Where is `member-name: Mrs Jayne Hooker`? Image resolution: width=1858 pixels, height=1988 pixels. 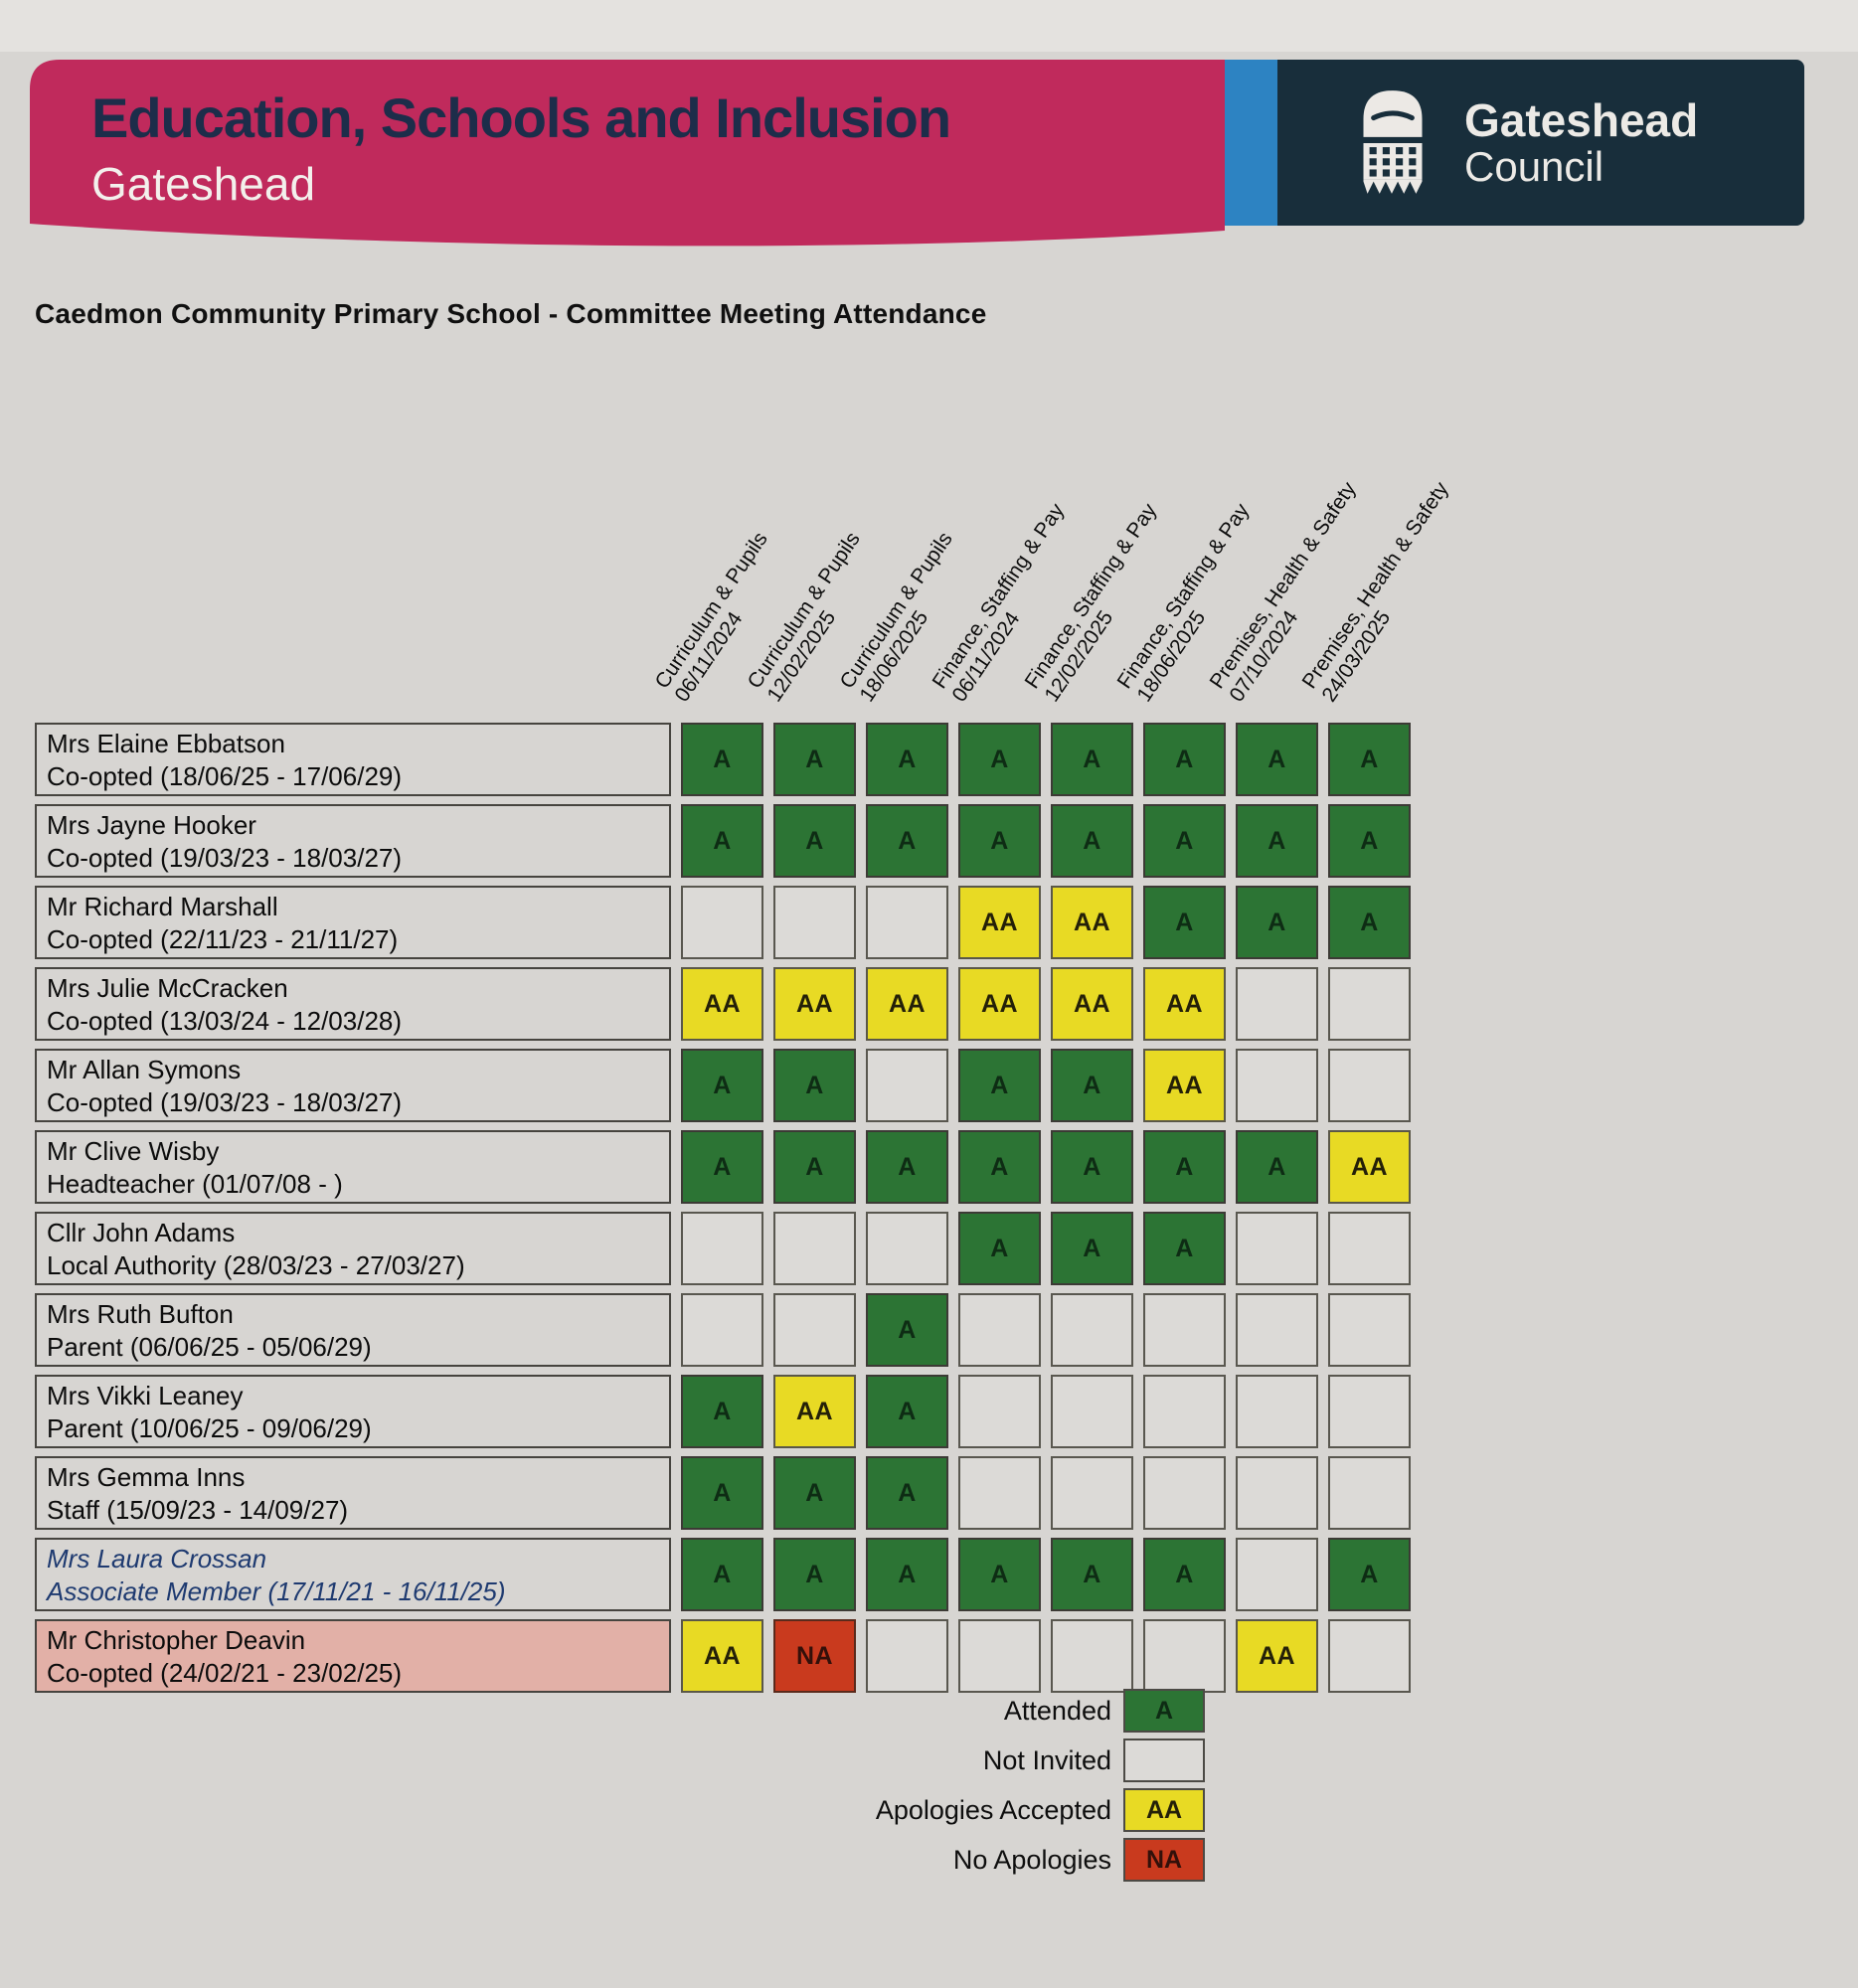 member-name: Mrs Jayne Hooker is located at coordinates (151, 825).